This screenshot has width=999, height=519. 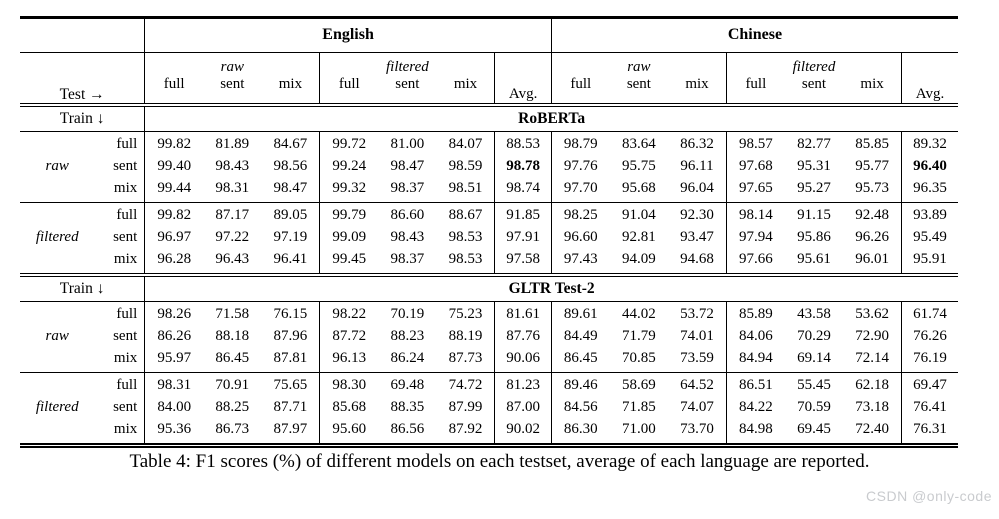 What do you see at coordinates (814, 407) in the screenshot?
I see `f1-score-cell: 70.59` at bounding box center [814, 407].